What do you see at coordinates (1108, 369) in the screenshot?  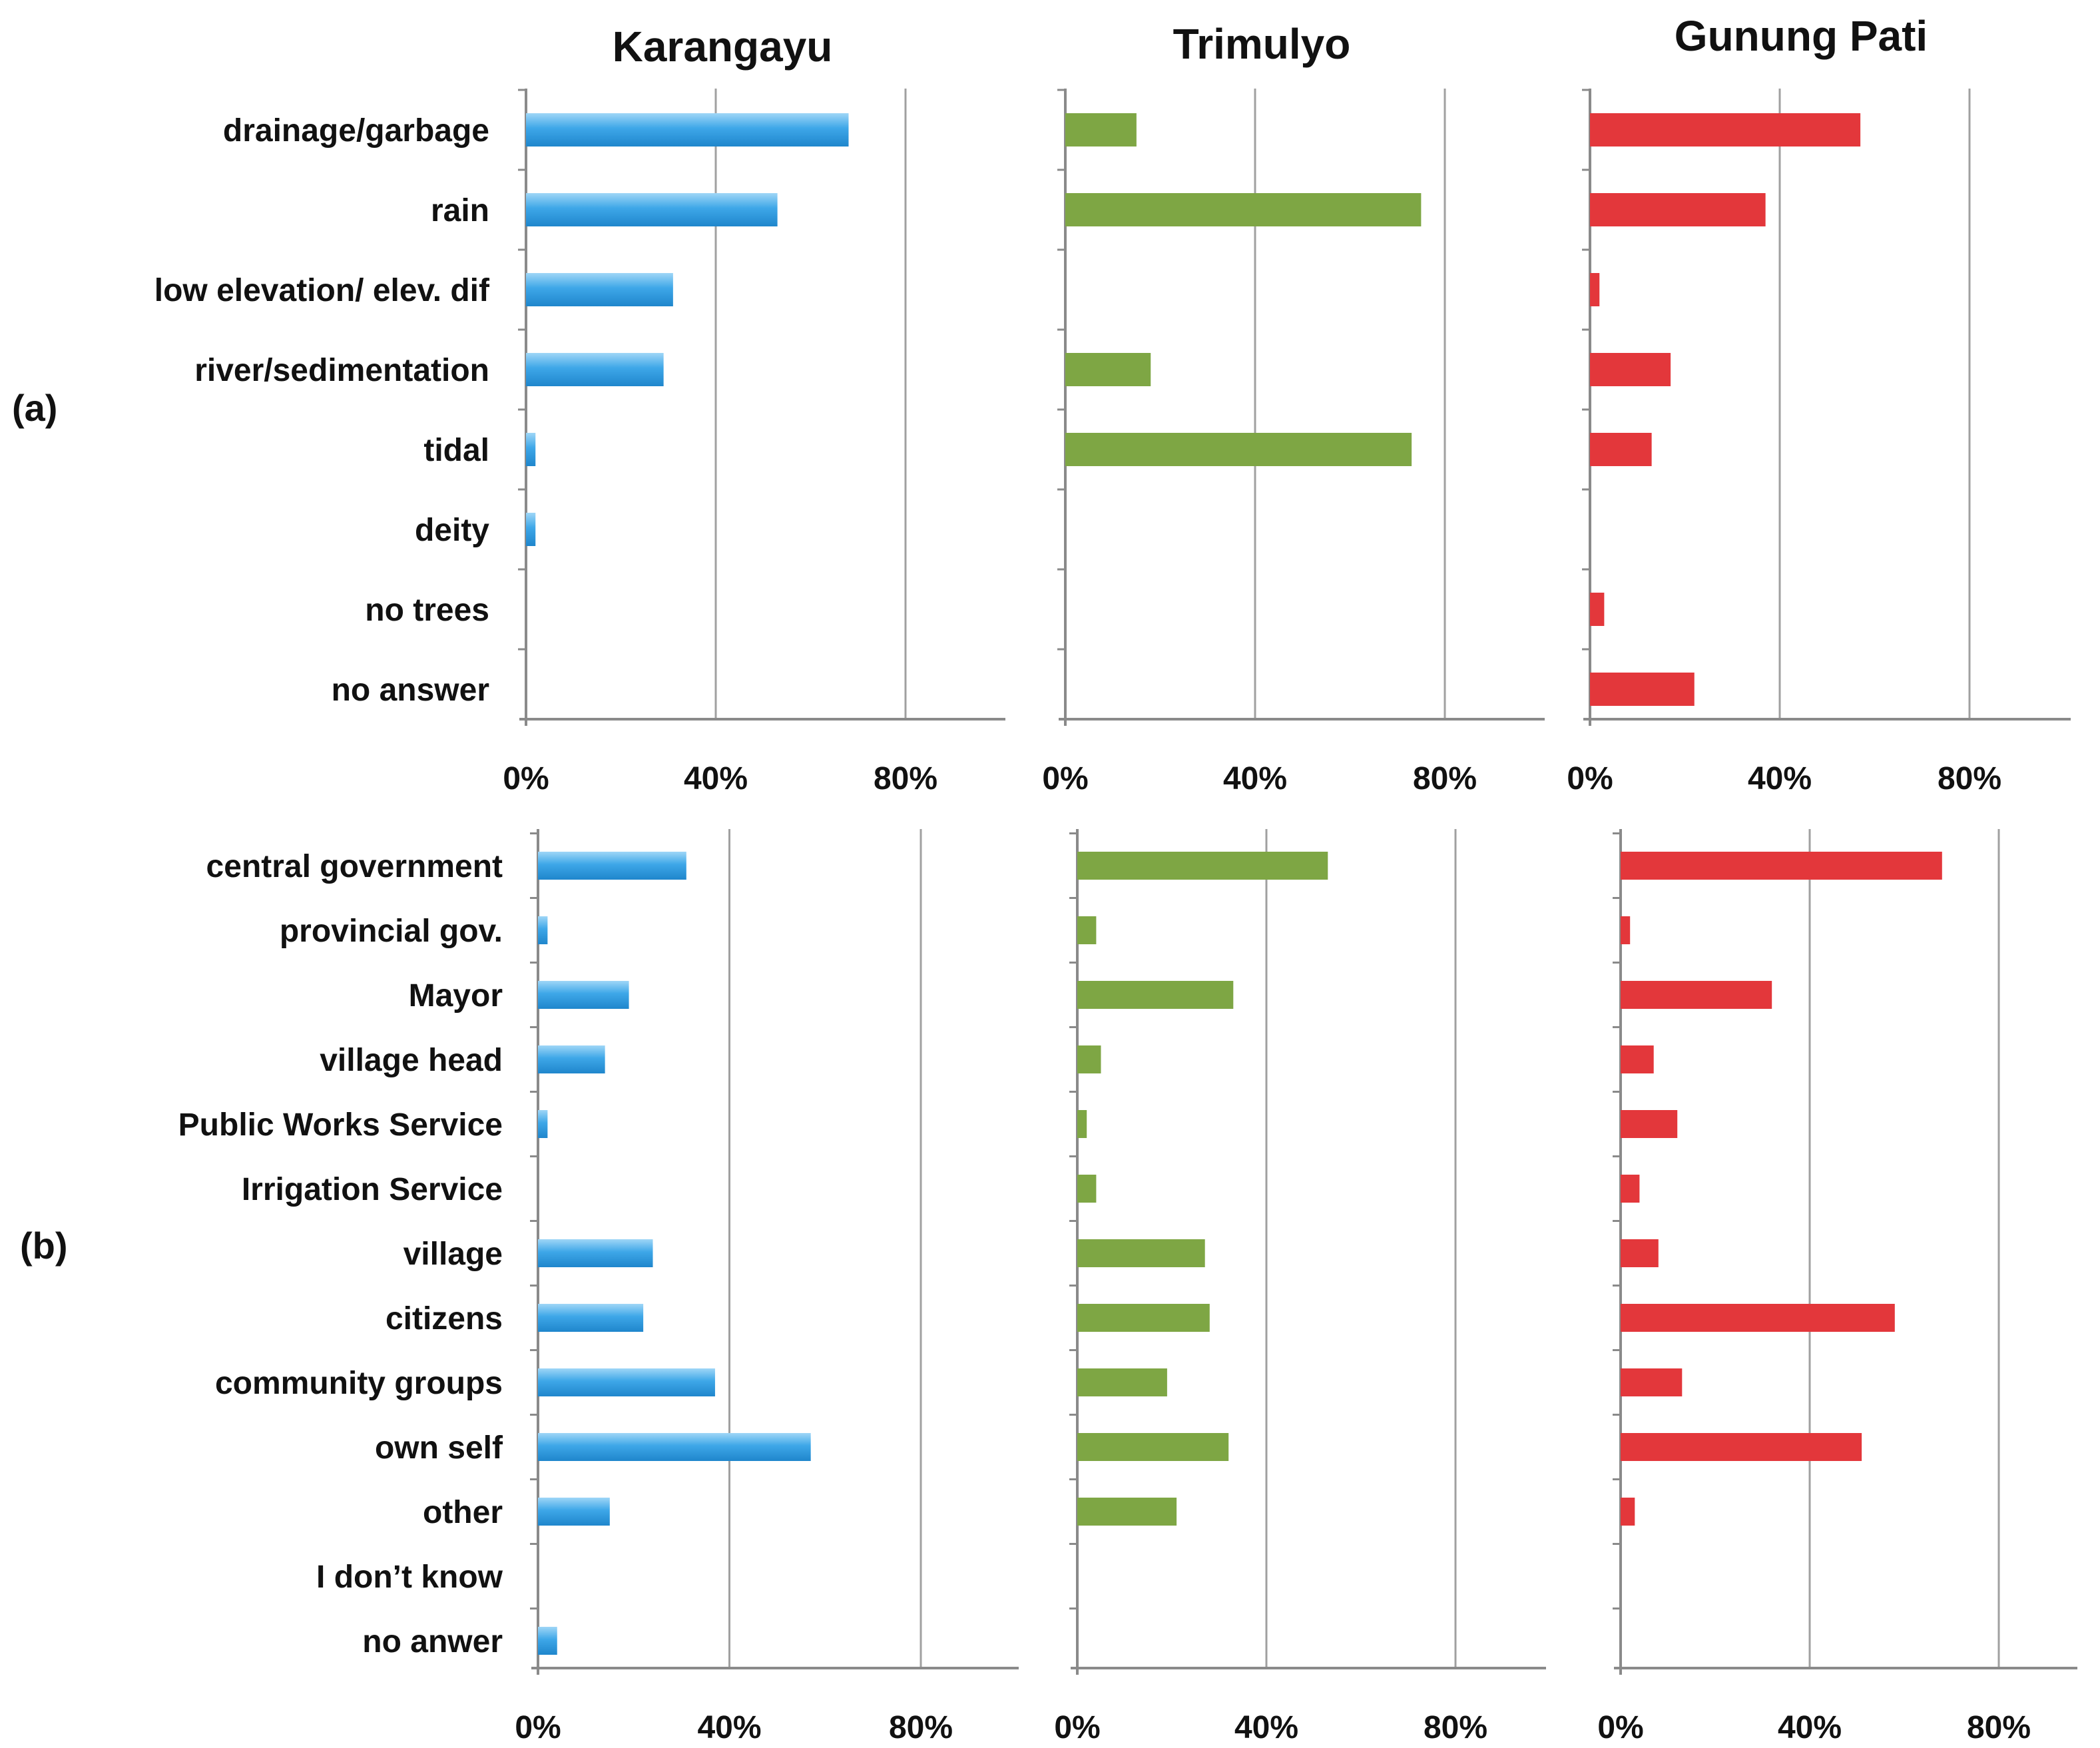 I see `bar-trimulyo-river-sedimentation` at bounding box center [1108, 369].